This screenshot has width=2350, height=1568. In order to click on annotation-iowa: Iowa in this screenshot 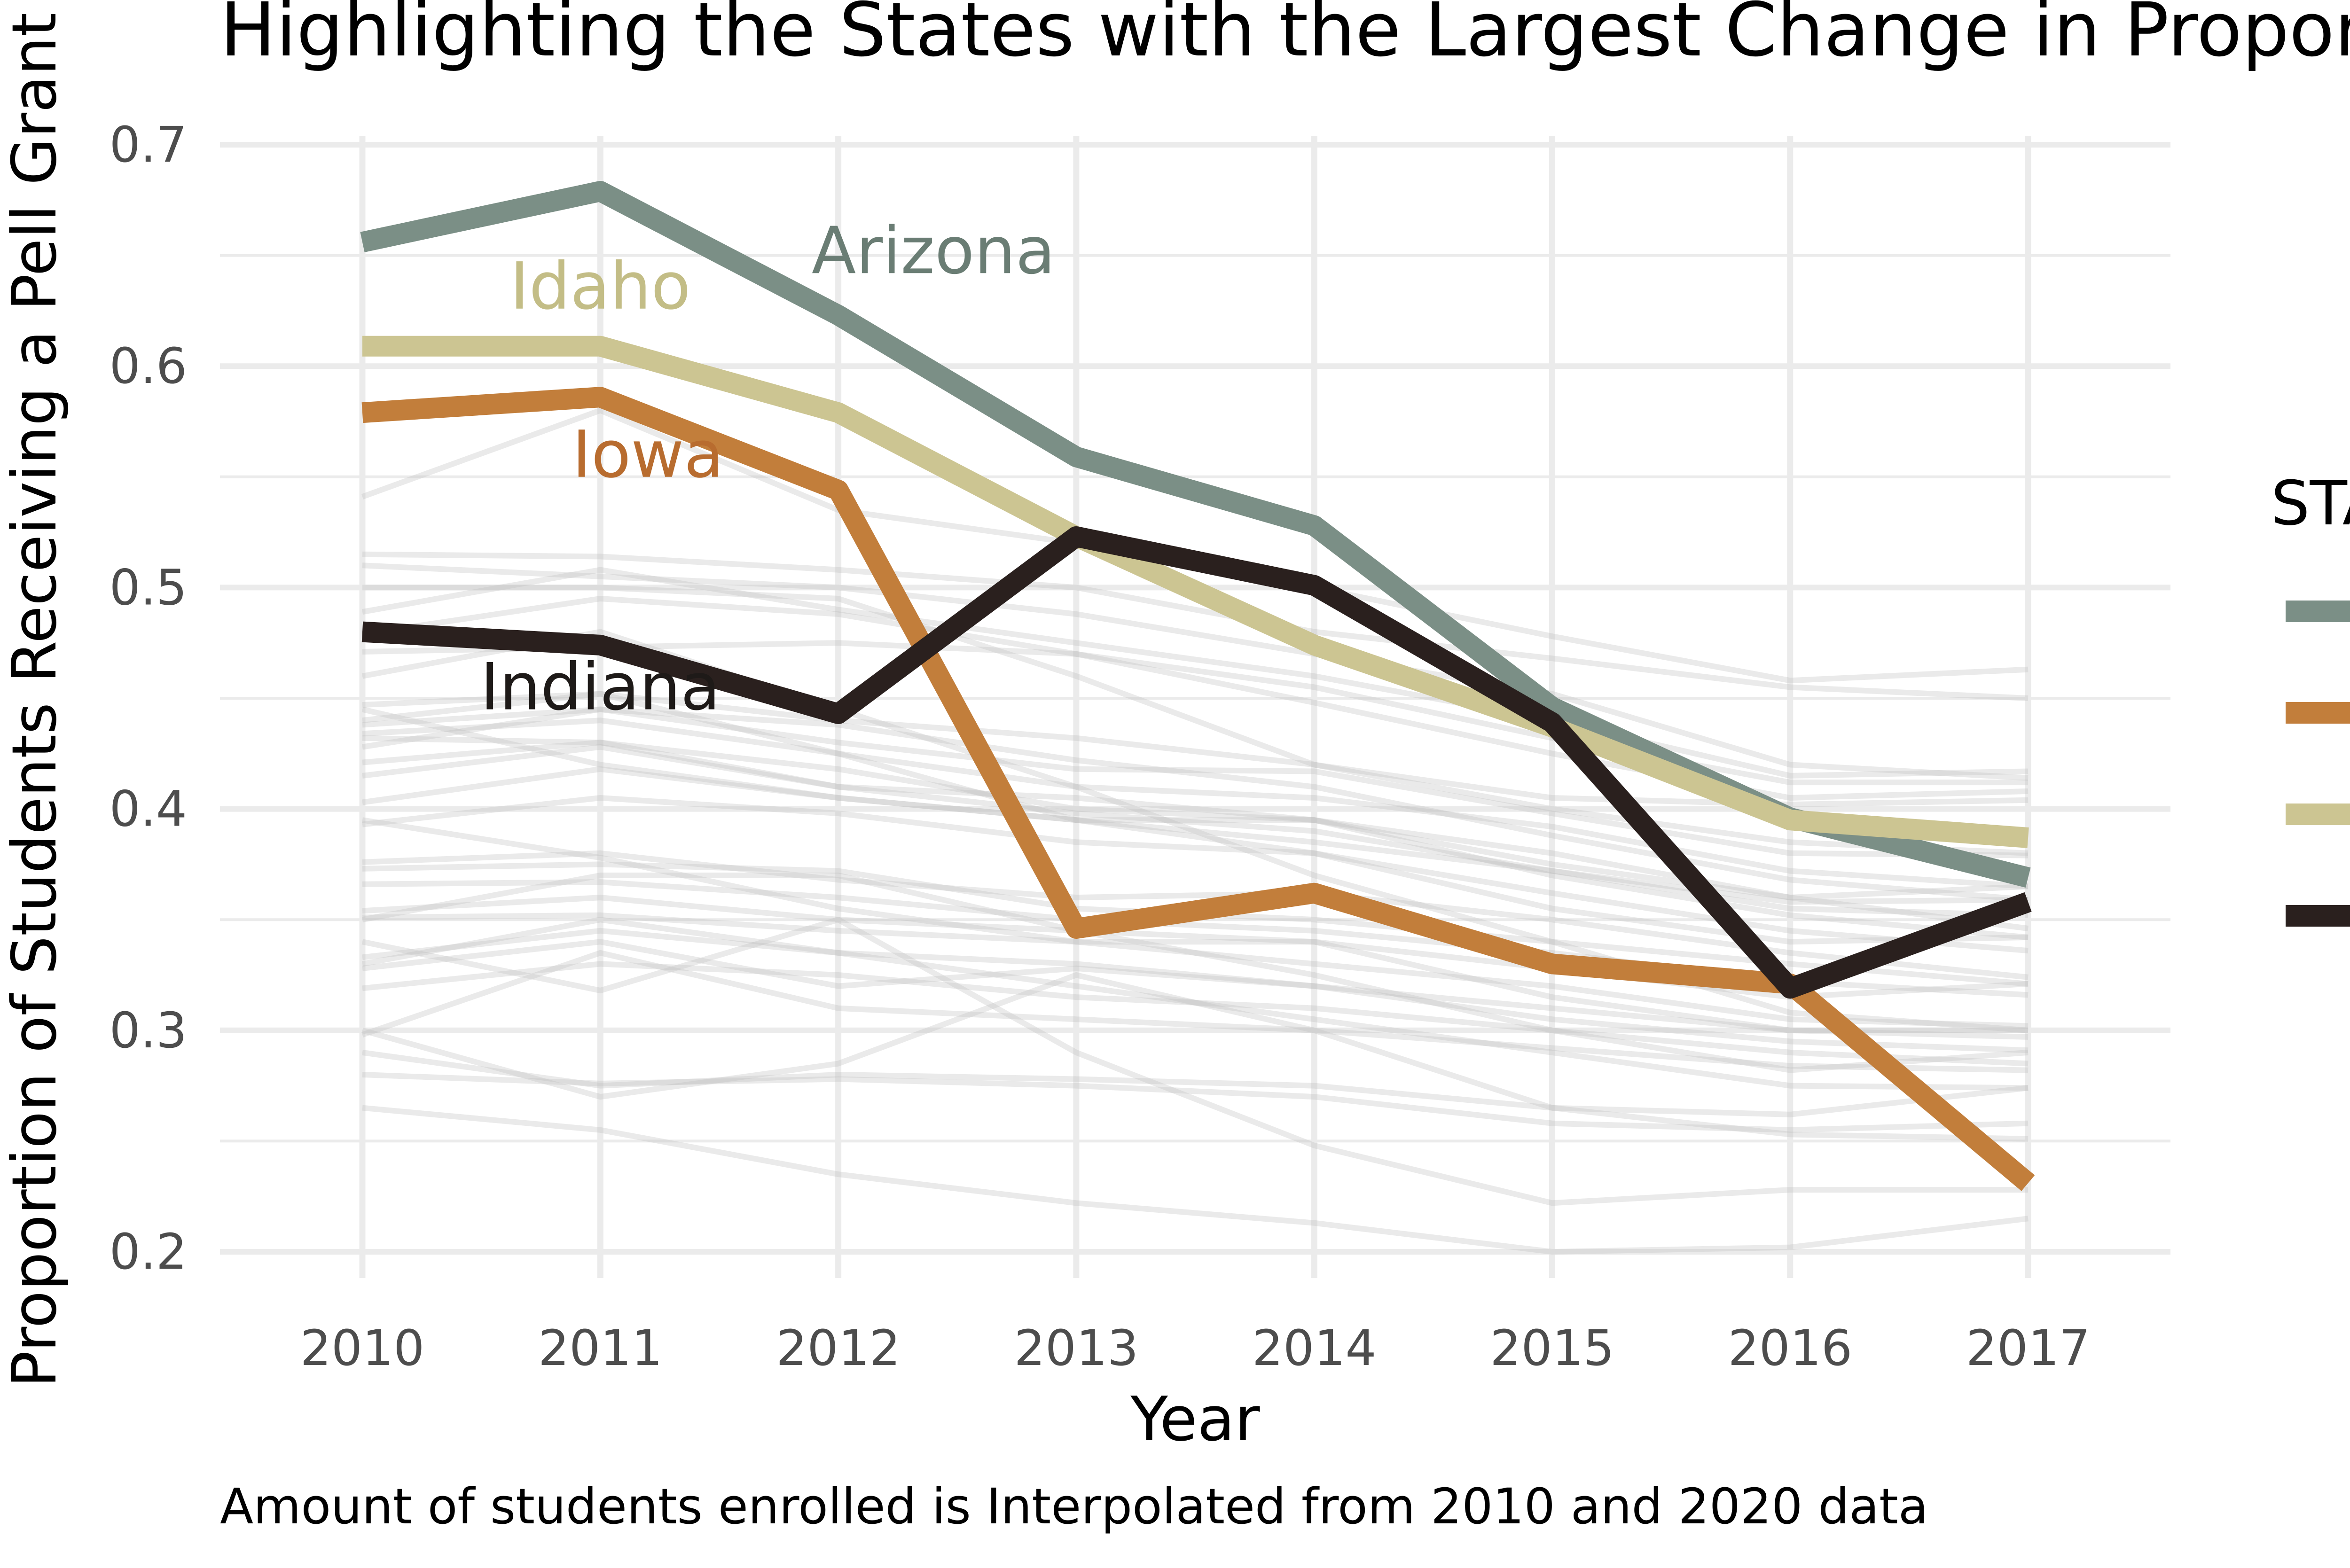, I will do `click(648, 454)`.